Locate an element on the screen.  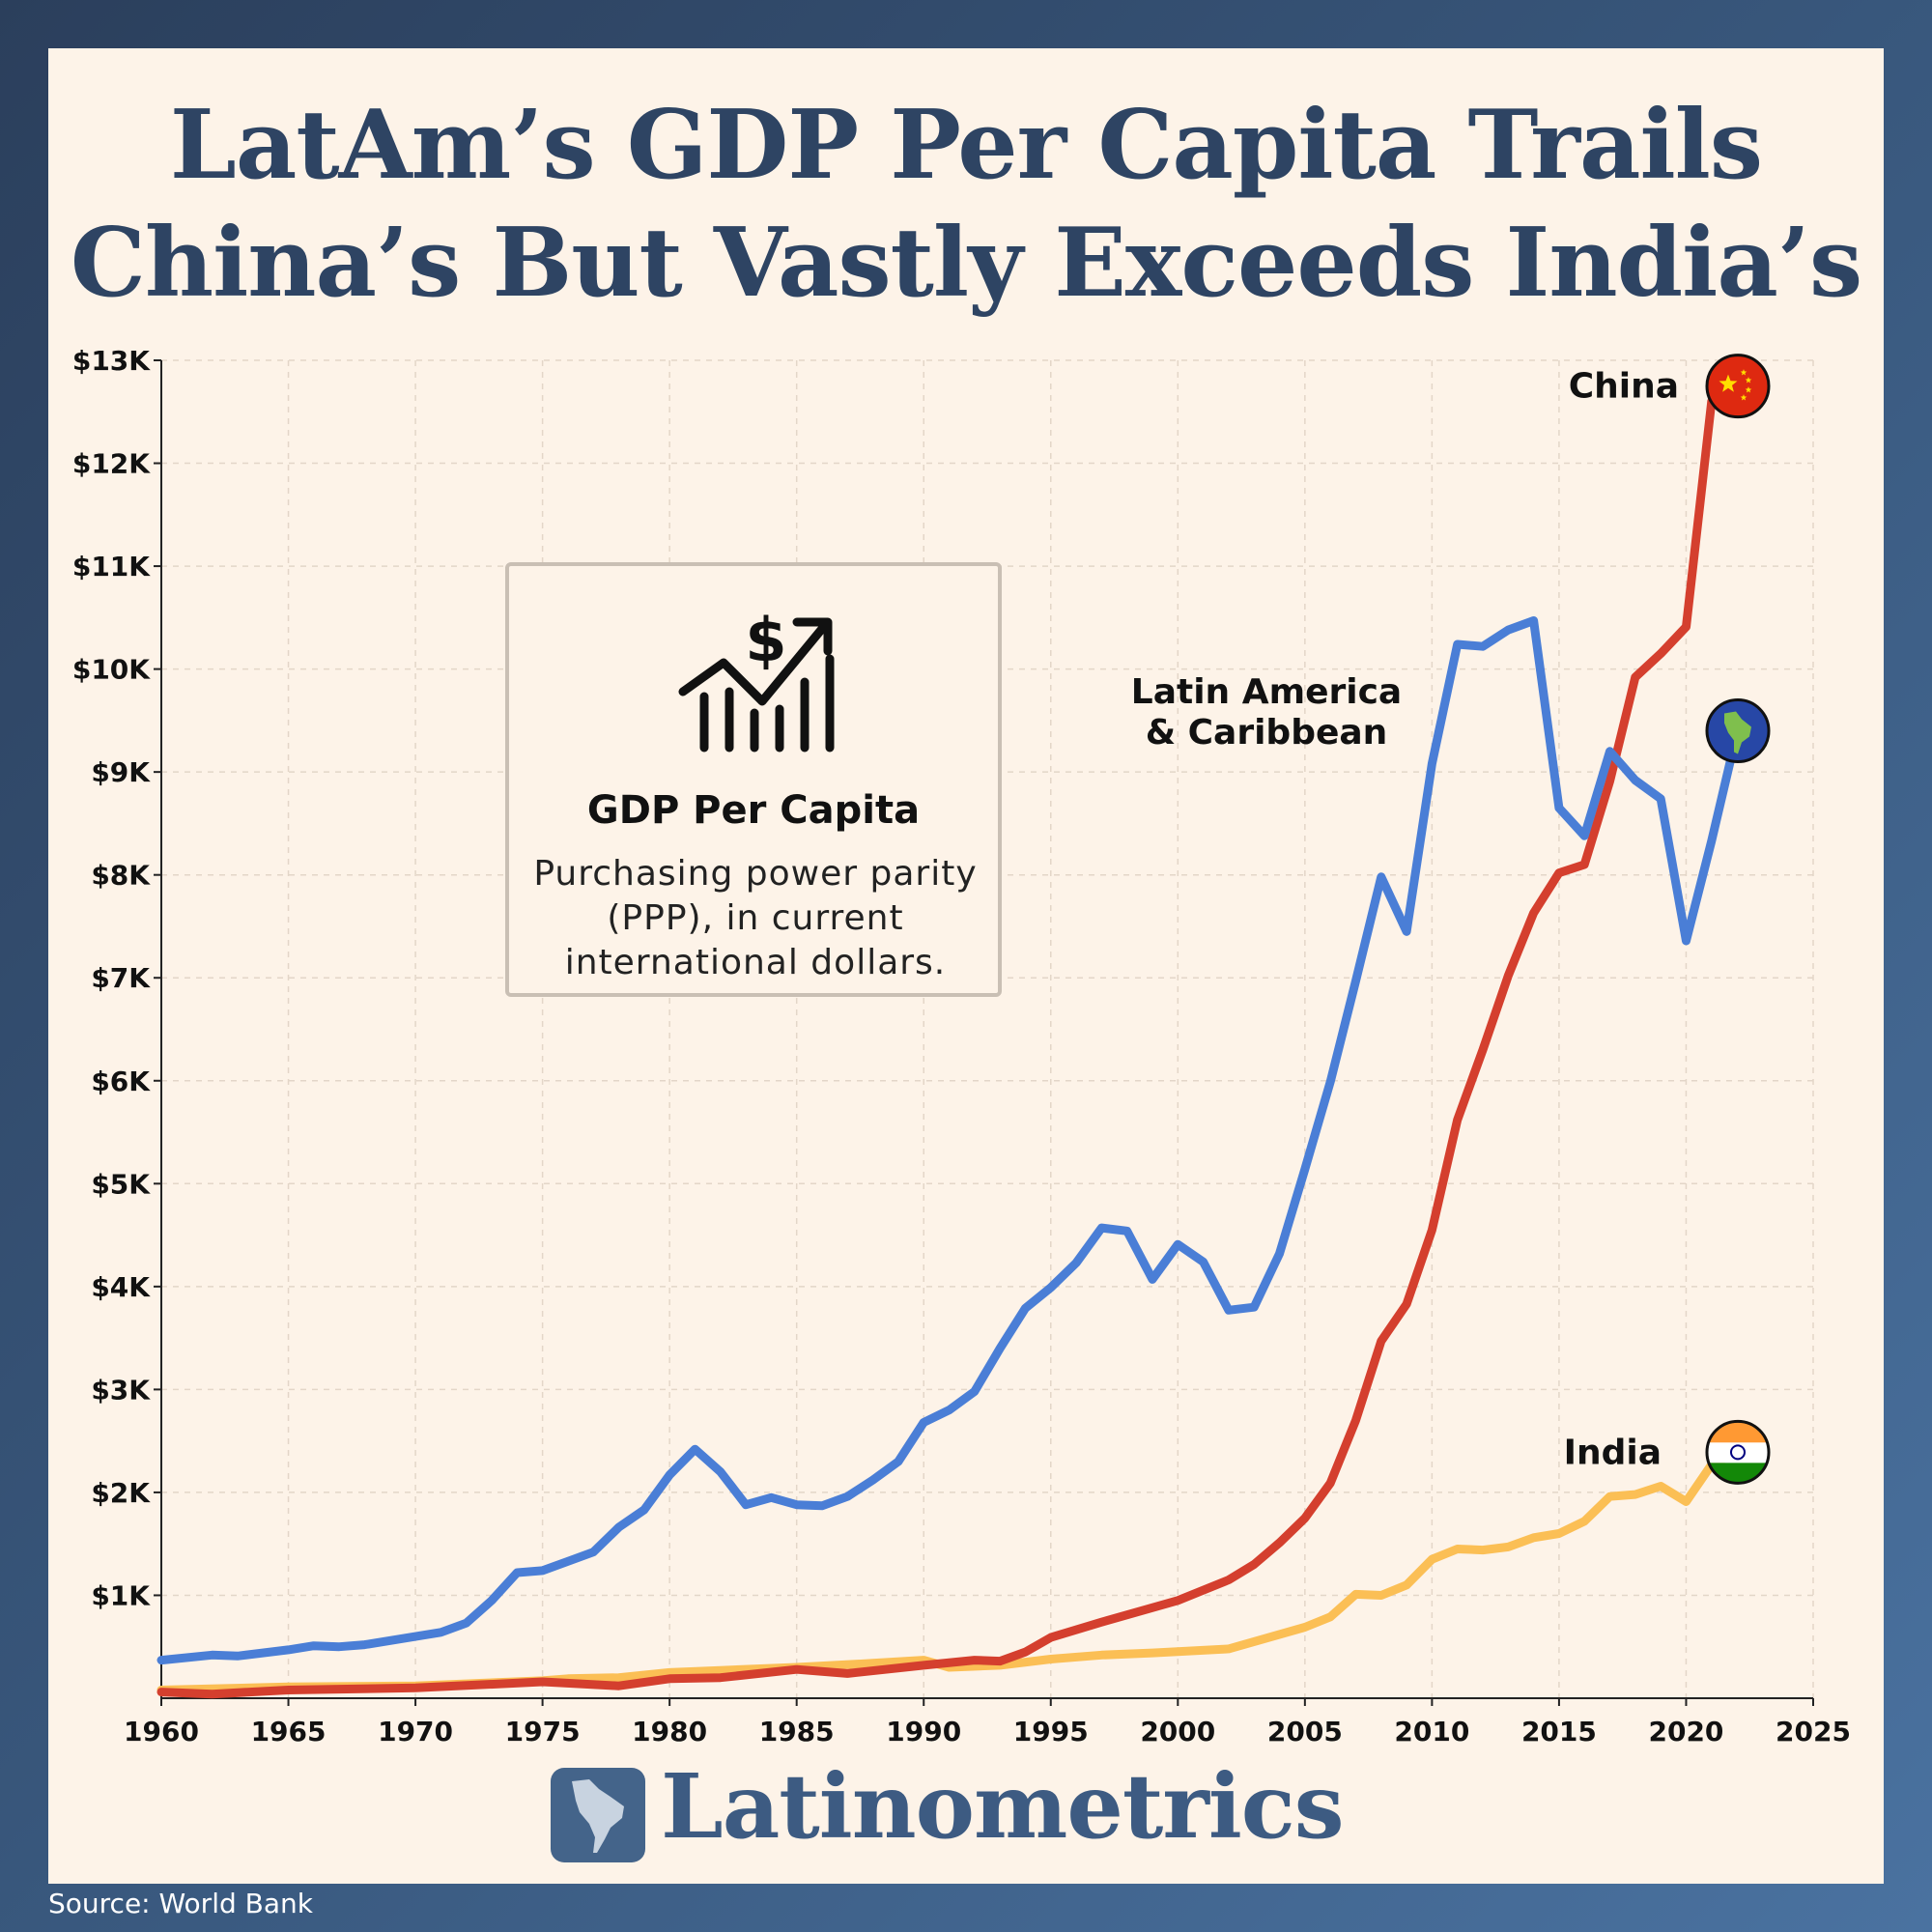
y-tick-label: $9K is located at coordinates (121, 772).